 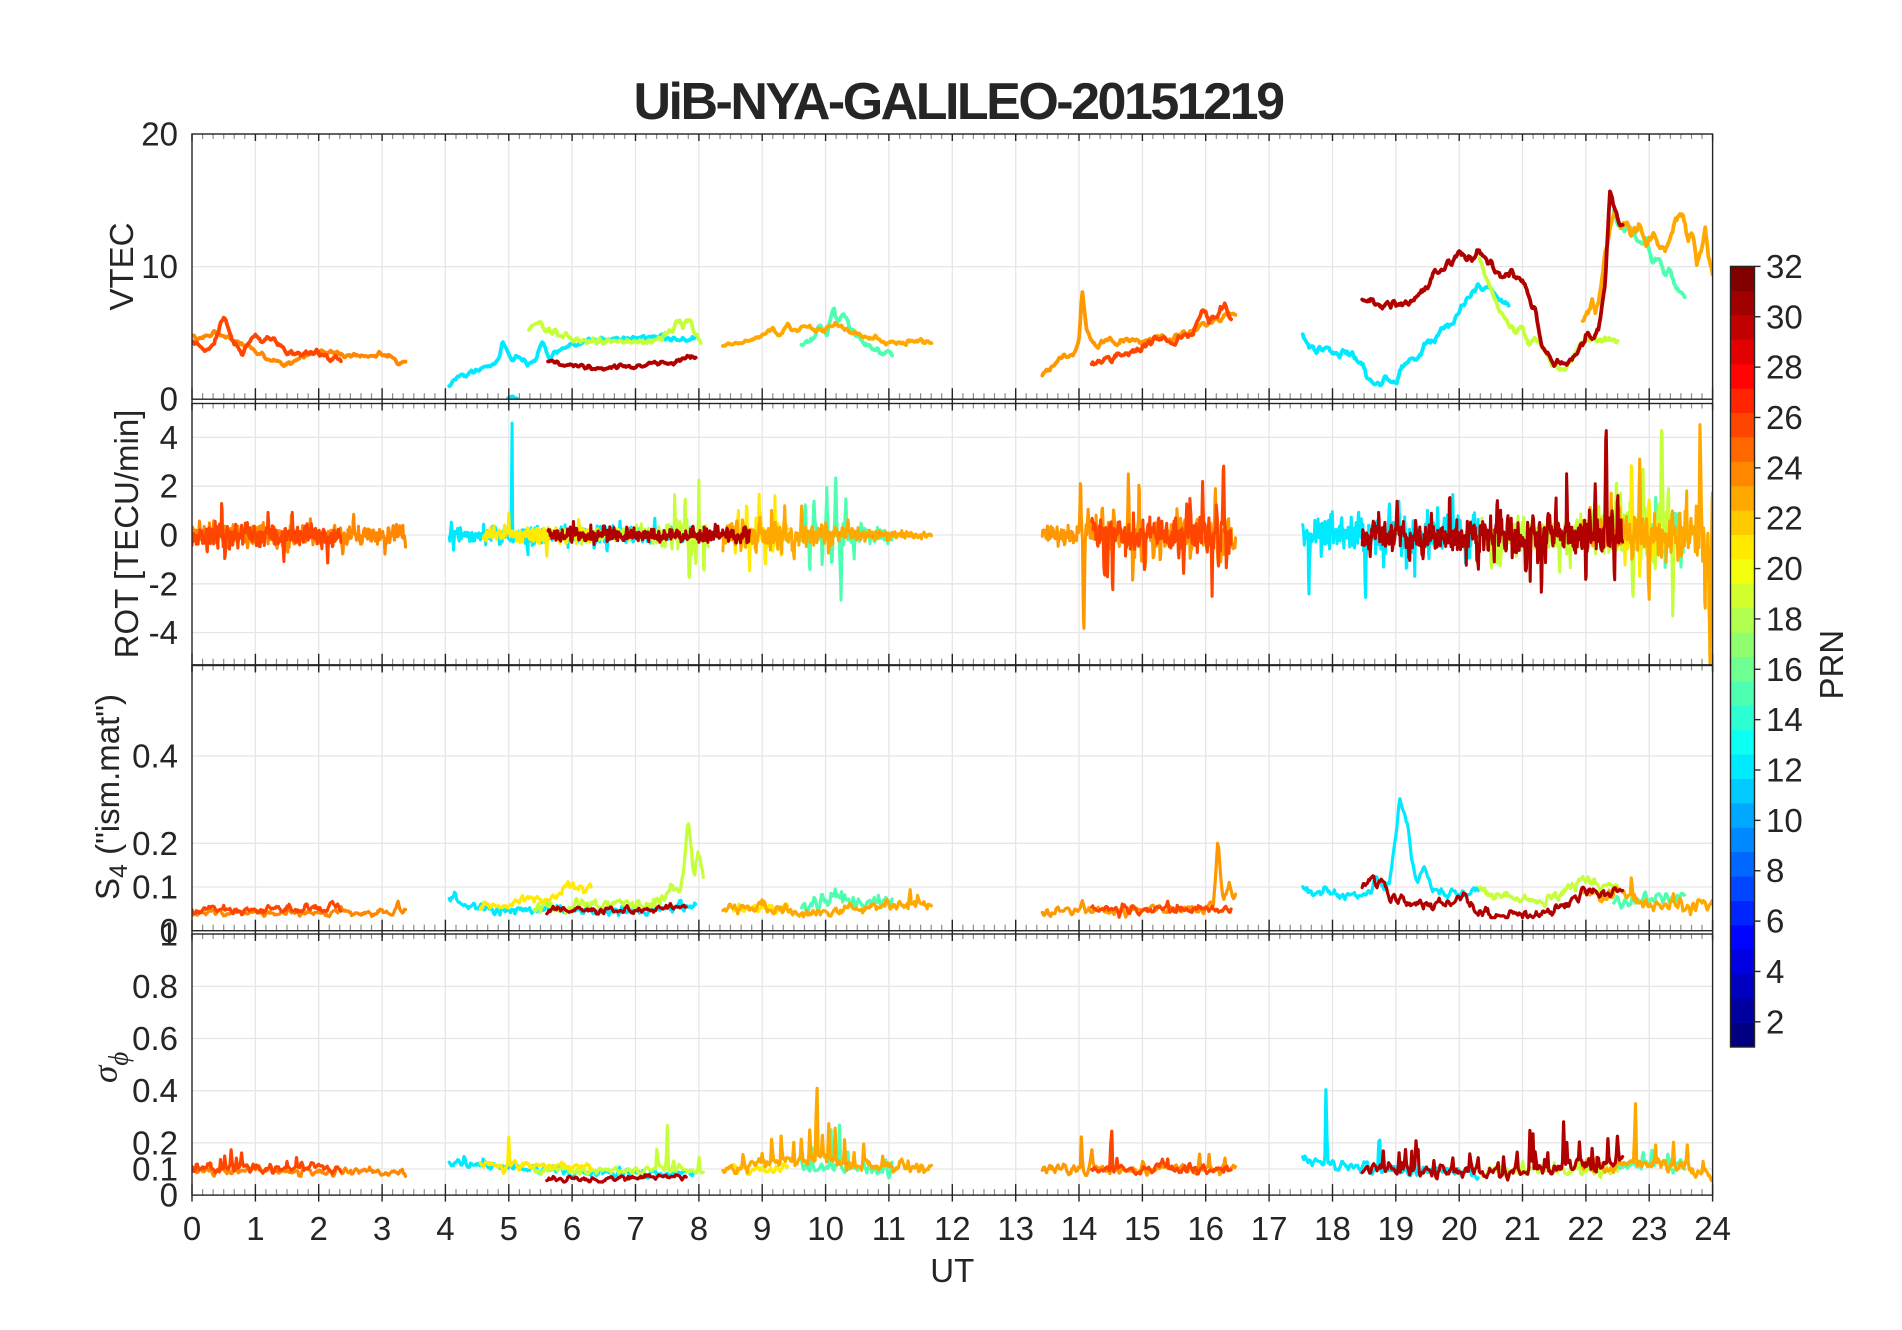 I want to click on svg-text: 28, so click(x=1784, y=367).